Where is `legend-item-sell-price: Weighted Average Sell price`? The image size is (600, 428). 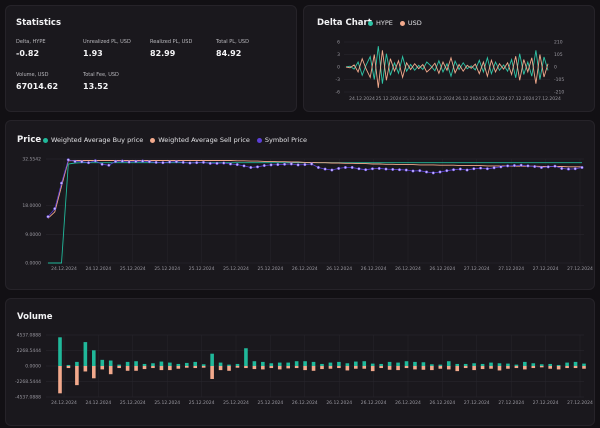 legend-item-sell-price: Weighted Average Sell price is located at coordinates (200, 140).